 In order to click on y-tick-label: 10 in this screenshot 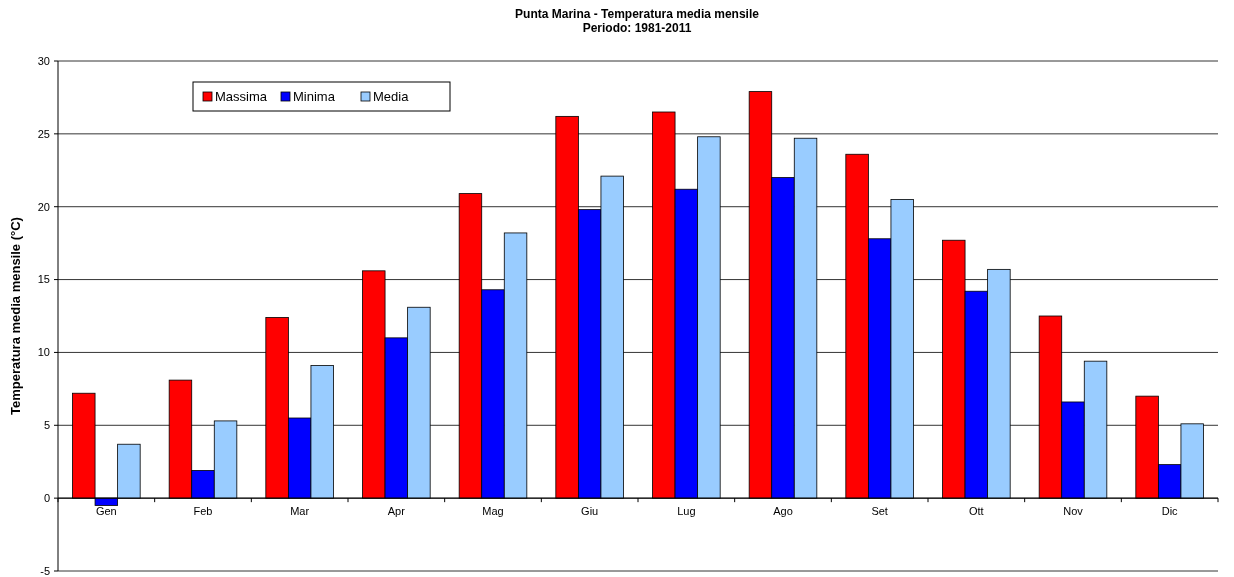, I will do `click(43, 352)`.